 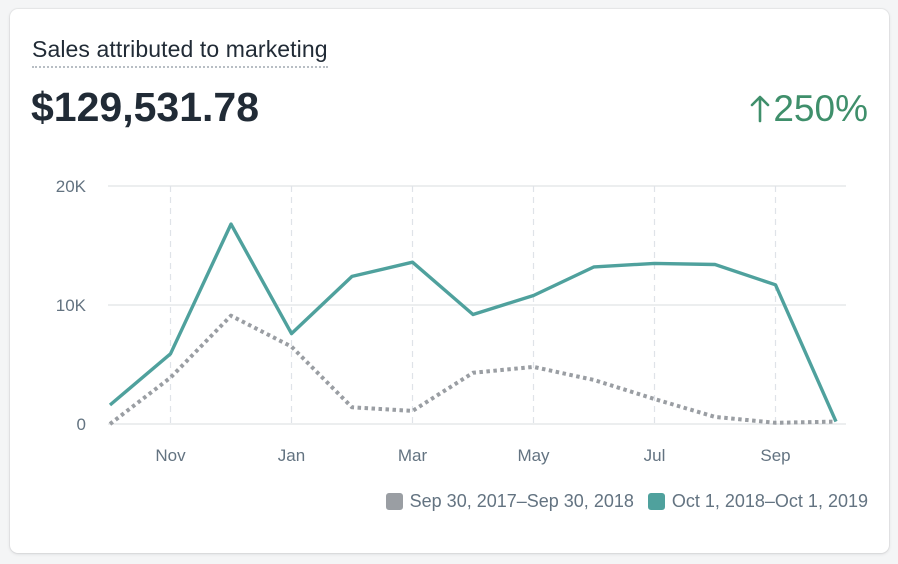 I want to click on x-tick-label: Jan, so click(x=291, y=455).